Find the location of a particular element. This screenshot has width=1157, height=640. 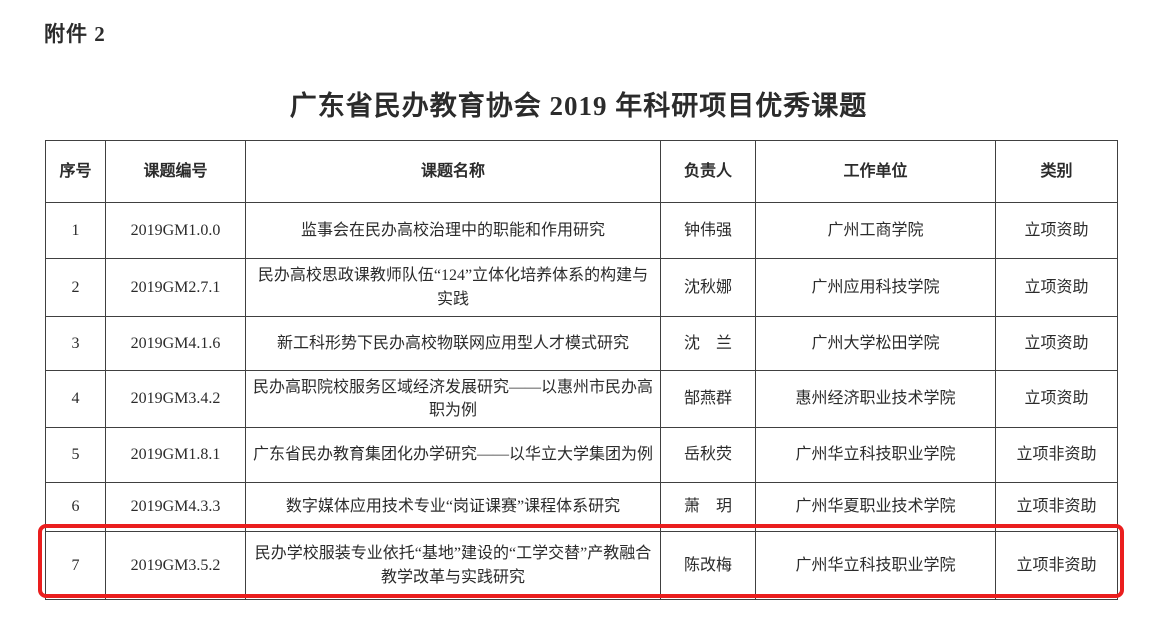

header-serial-number: 序号 is located at coordinates (75, 171).